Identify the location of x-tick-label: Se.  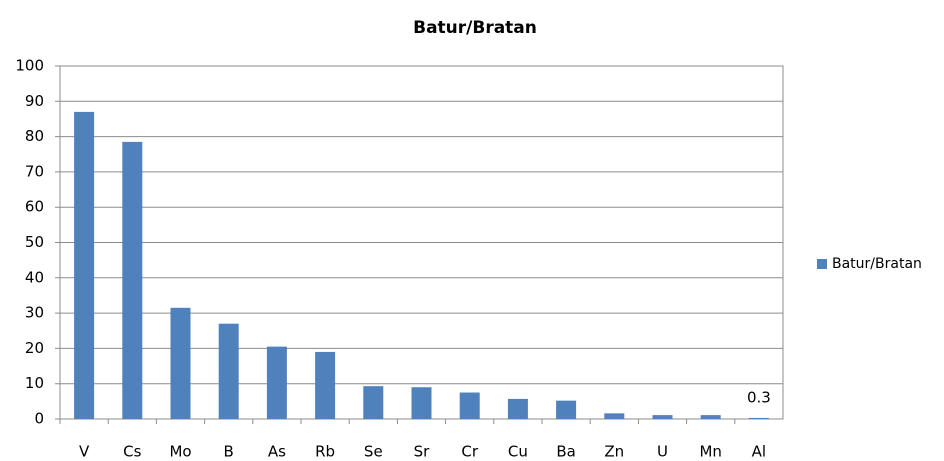
(373, 452).